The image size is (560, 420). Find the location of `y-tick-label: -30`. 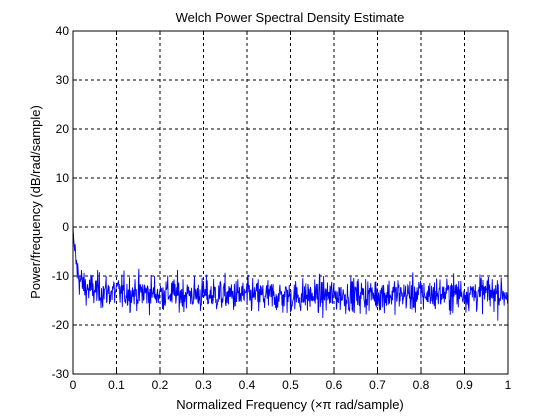

y-tick-label: -30 is located at coordinates (61, 374).